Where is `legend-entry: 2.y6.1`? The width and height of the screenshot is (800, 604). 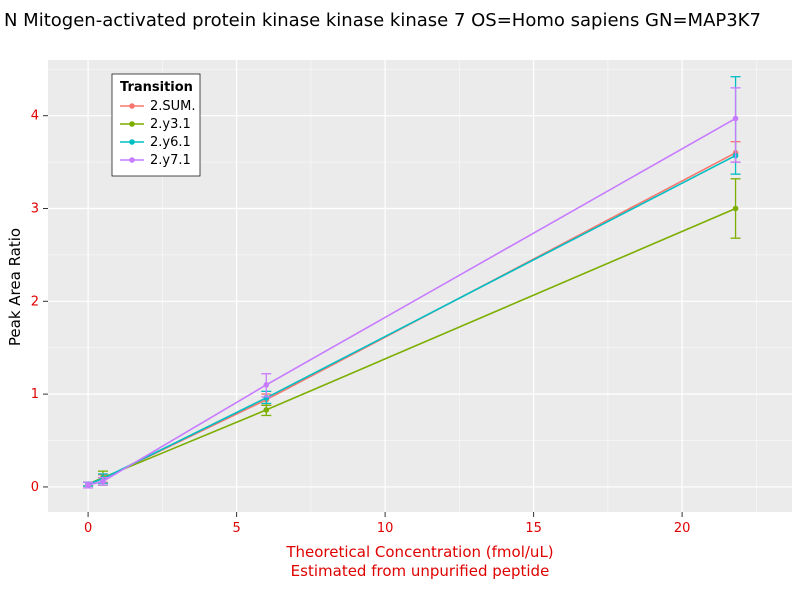
legend-entry: 2.y6.1 is located at coordinates (155, 142).